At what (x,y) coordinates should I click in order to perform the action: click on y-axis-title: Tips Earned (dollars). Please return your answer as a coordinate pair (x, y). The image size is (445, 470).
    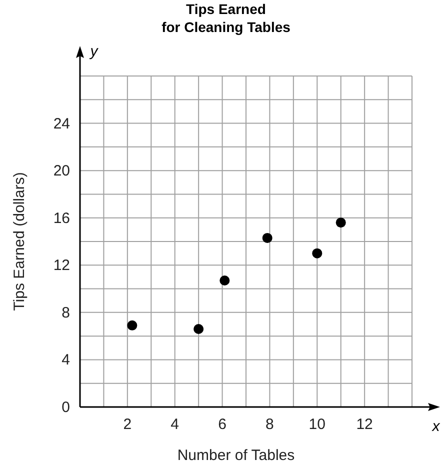
    Looking at the image, I should click on (19, 241).